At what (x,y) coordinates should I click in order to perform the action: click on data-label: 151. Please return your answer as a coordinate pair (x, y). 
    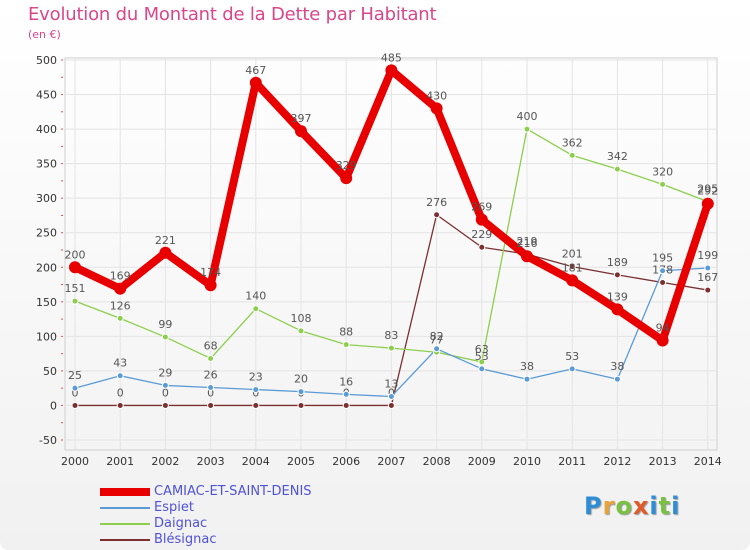
    Looking at the image, I should click on (75, 288).